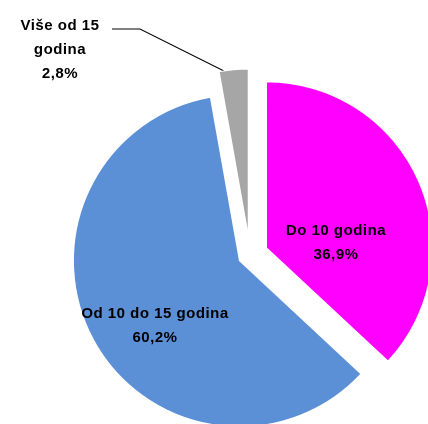 The image size is (428, 424). Describe the element at coordinates (155, 313) in the screenshot. I see `category-label: Od 10 do 15 godina` at that location.